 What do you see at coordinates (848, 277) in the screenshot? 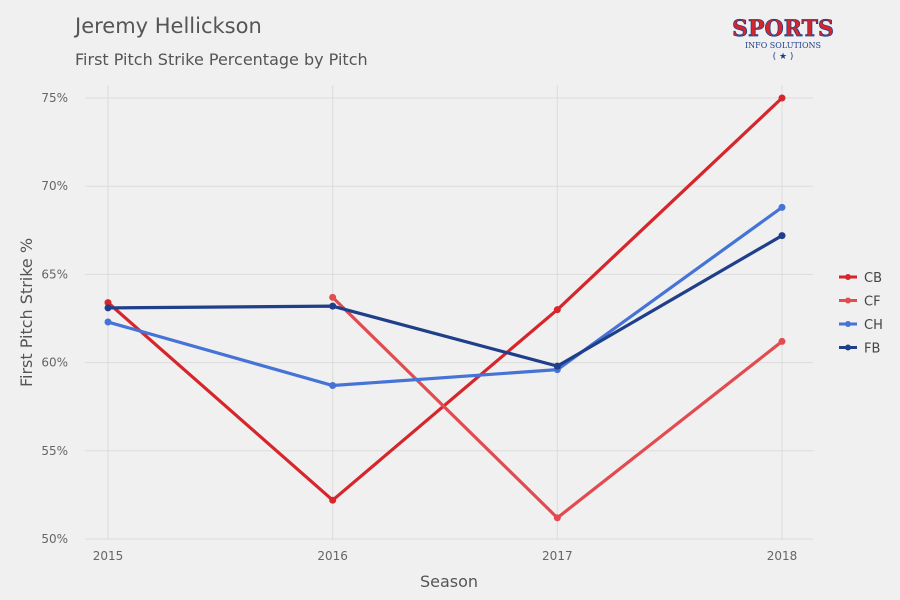
I see `legend-marker-cb` at bounding box center [848, 277].